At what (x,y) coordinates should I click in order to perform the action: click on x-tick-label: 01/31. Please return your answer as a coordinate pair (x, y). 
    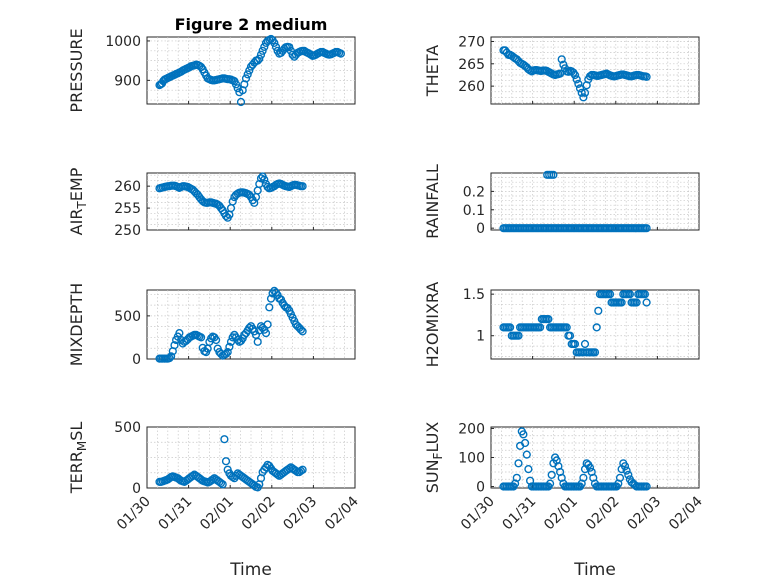
    Looking at the image, I should click on (176, 514).